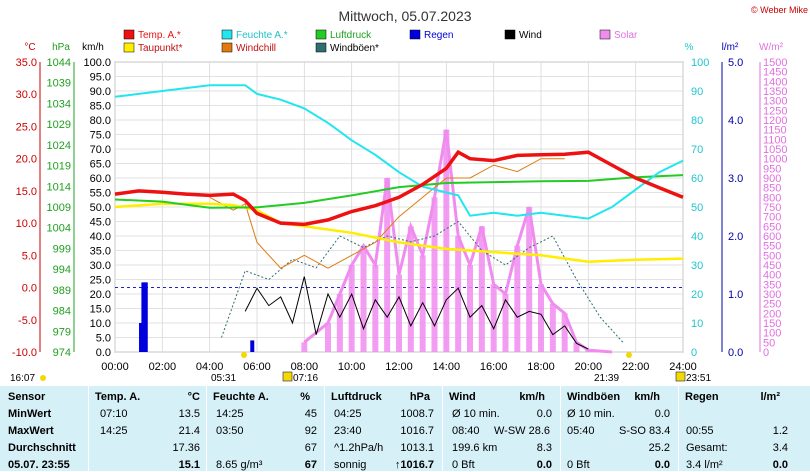 The height and width of the screenshot is (472, 810). What do you see at coordinates (42, 448) in the screenshot?
I see `row-label: Durchschnitt` at bounding box center [42, 448].